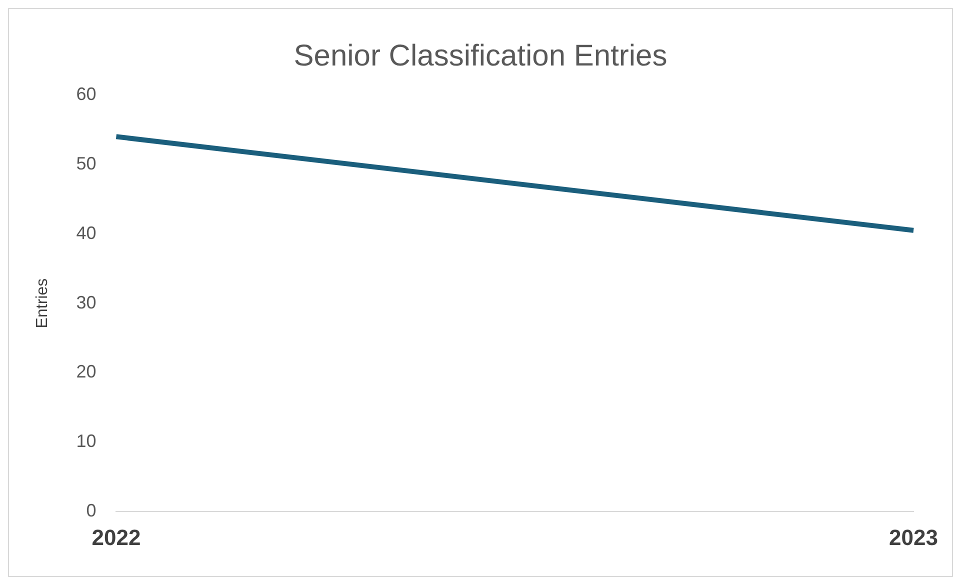 The width and height of the screenshot is (961, 583). What do you see at coordinates (43, 303) in the screenshot?
I see `y-axis-title: Entries` at bounding box center [43, 303].